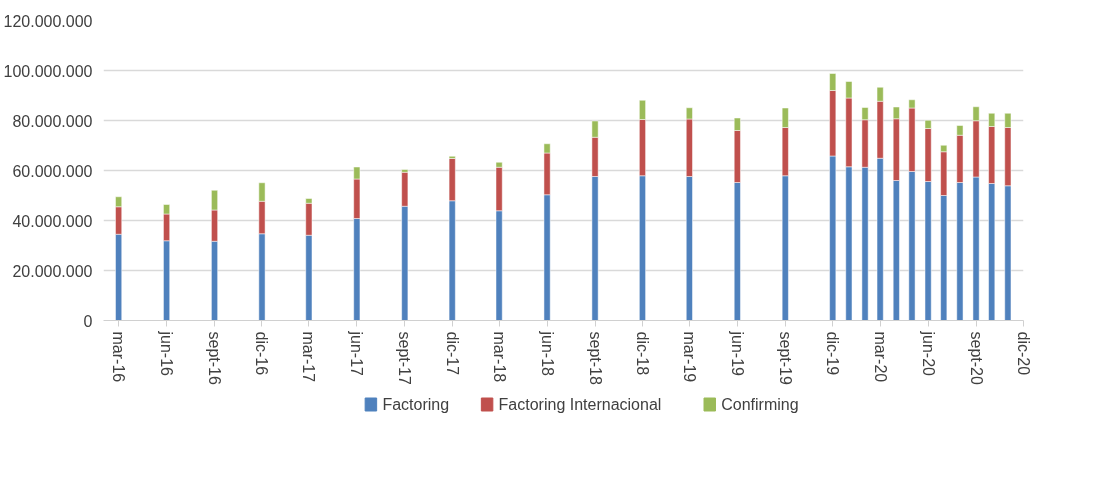  What do you see at coordinates (595, 358) in the screenshot?
I see `x-tick-label: sept-18` at bounding box center [595, 358].